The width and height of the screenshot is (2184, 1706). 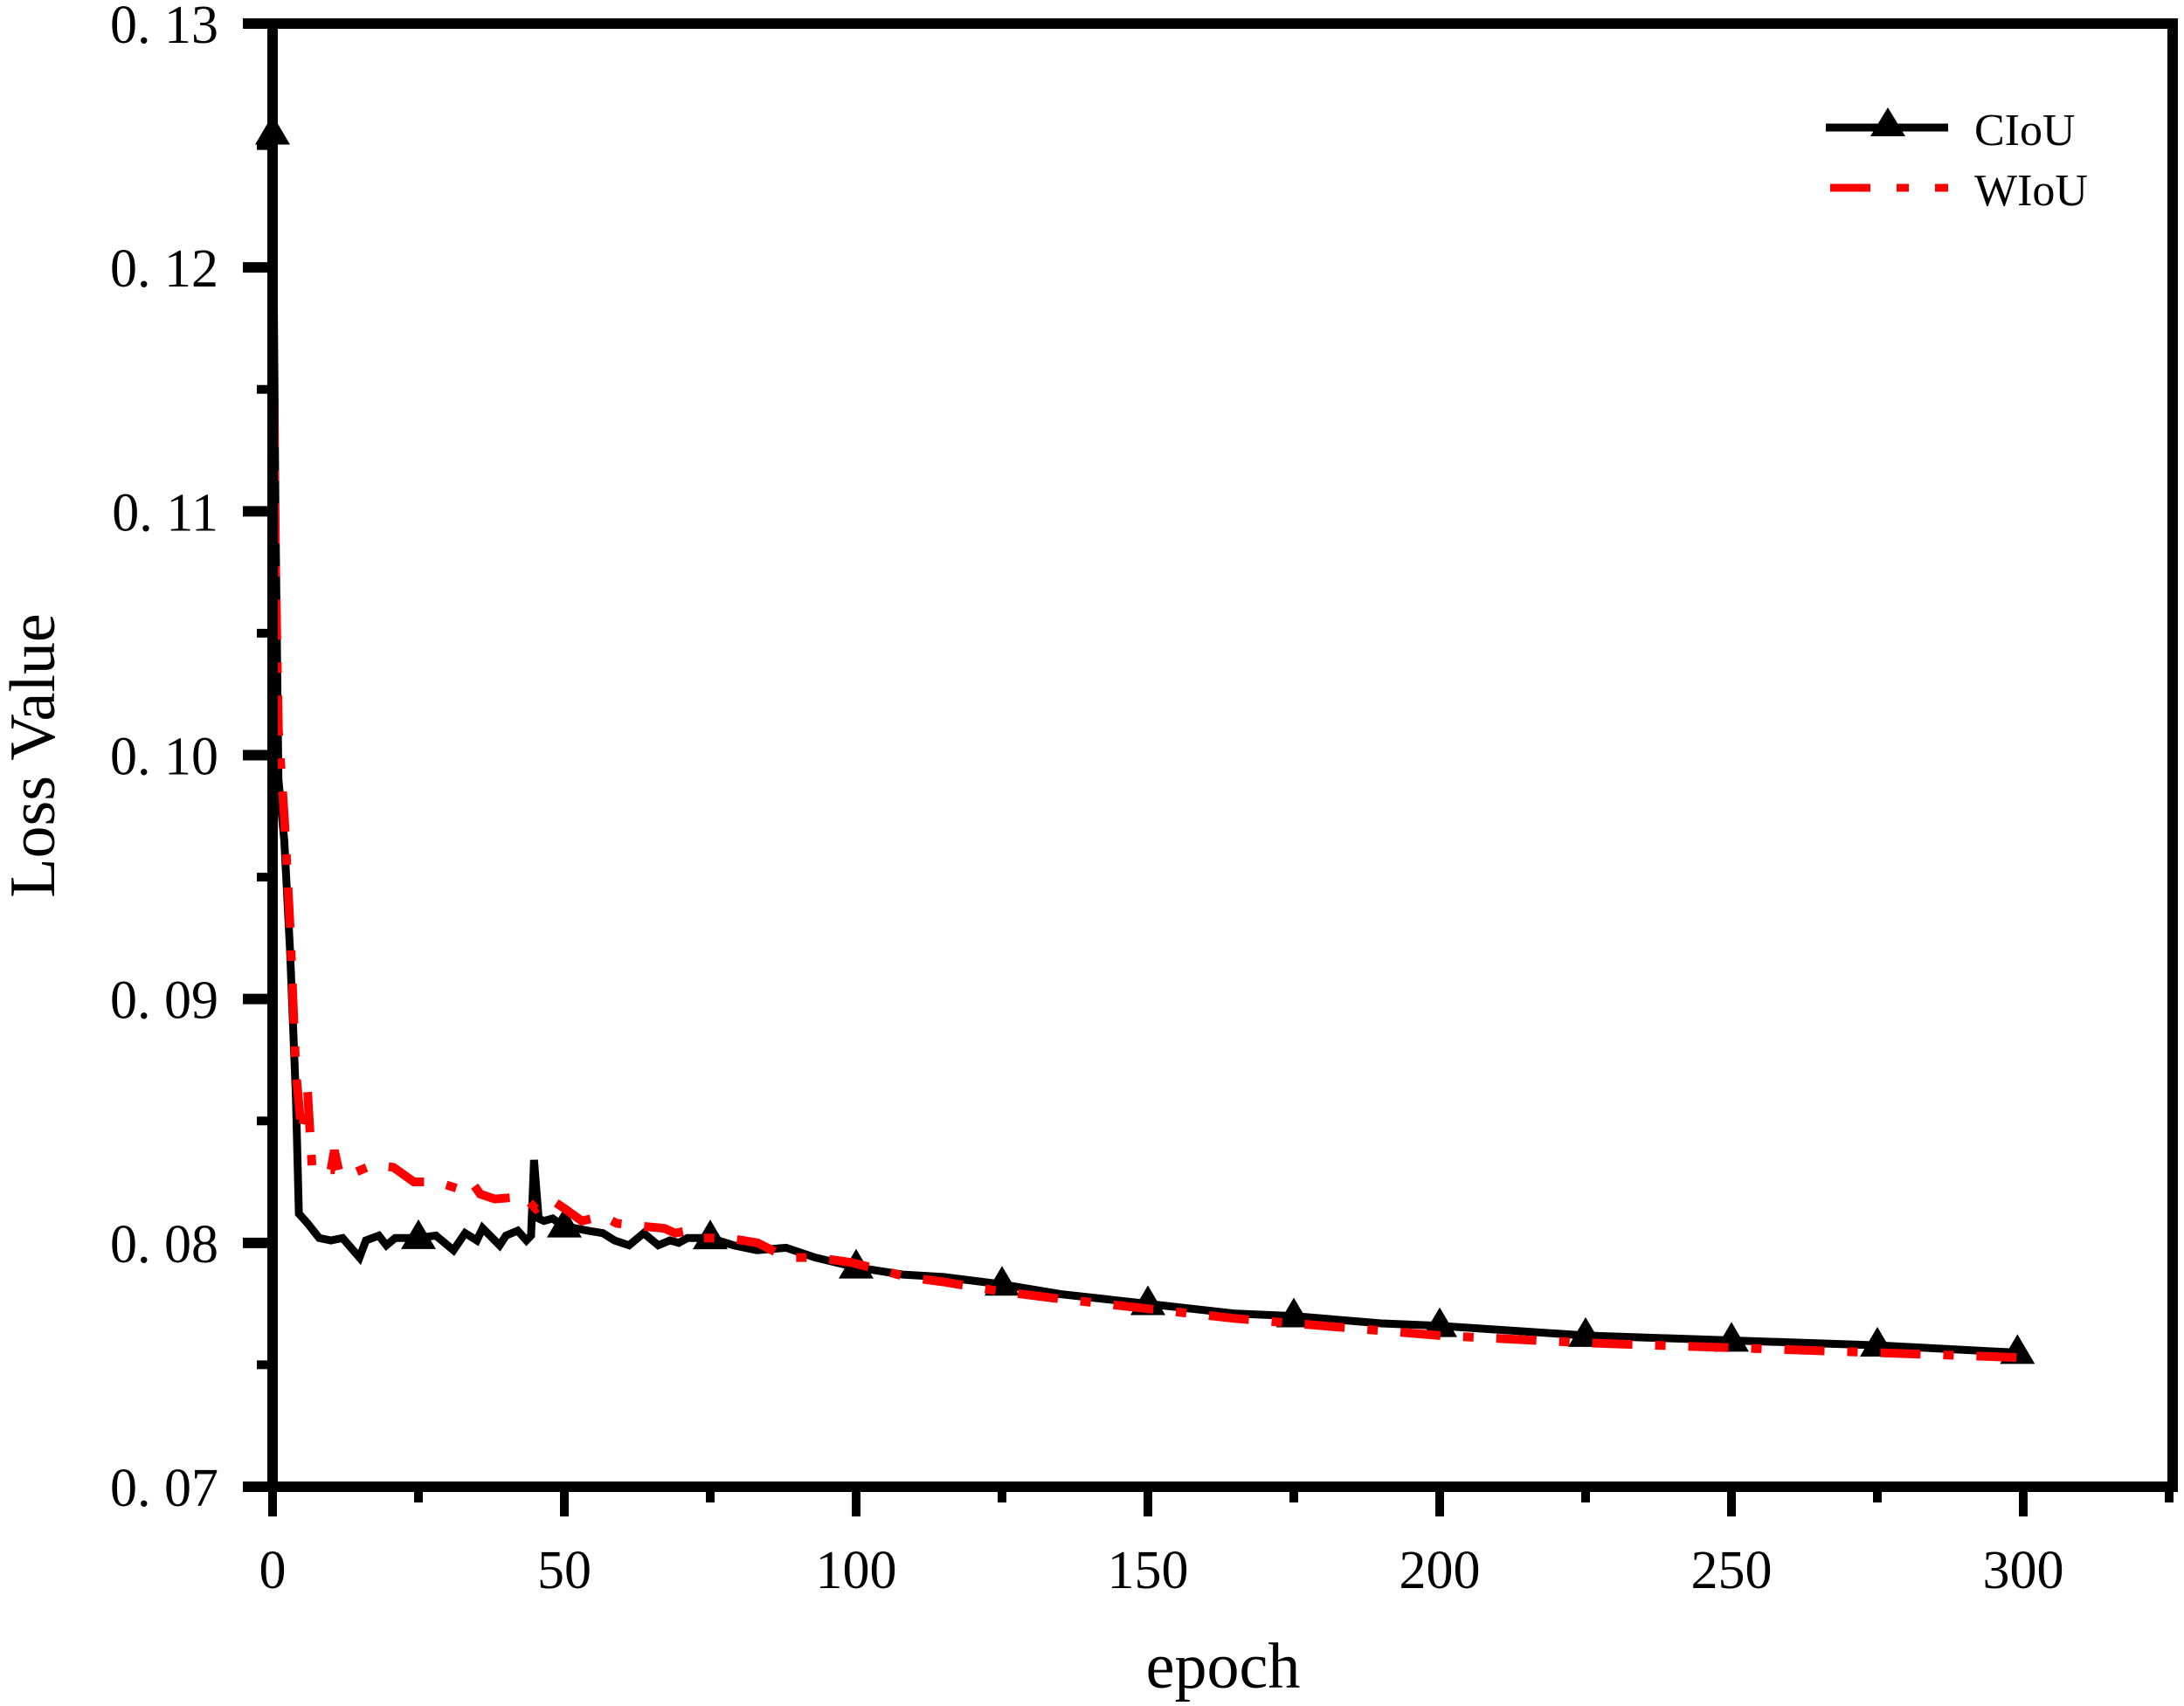 What do you see at coordinates (1148, 1570) in the screenshot?
I see `x-tick-label: 150` at bounding box center [1148, 1570].